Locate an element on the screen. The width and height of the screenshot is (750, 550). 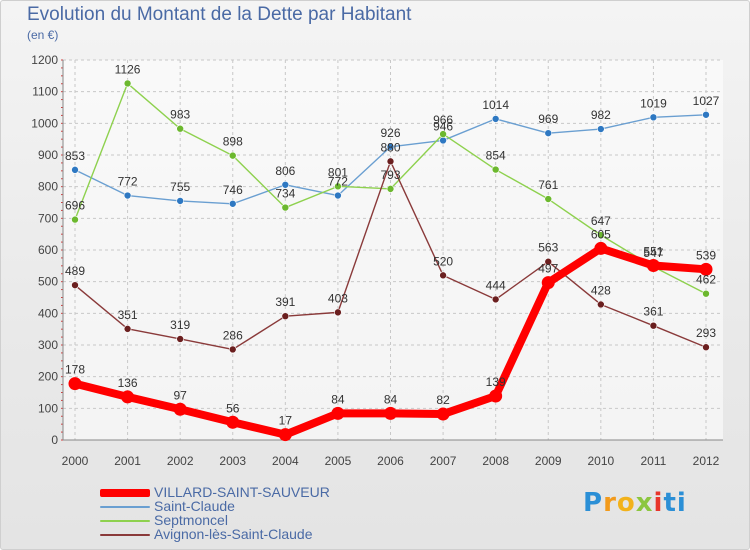
data-label-septmoncel: 793 is located at coordinates (390, 175).